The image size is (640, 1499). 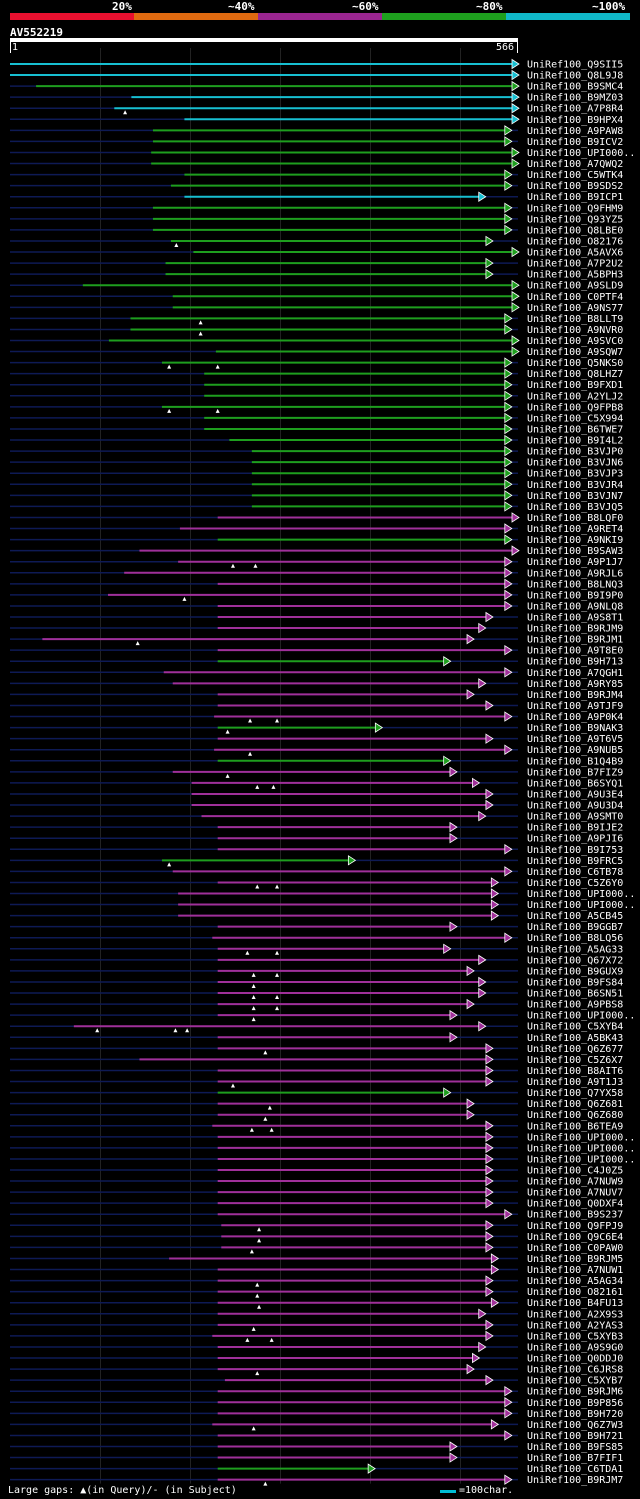 I want to click on hit-row: UniRef100_B9FS84, so click(x=316, y=982).